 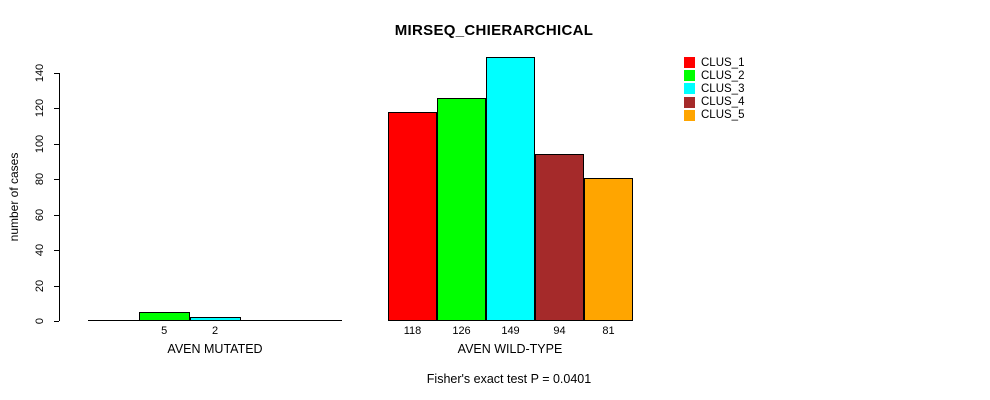 What do you see at coordinates (723, 75) in the screenshot?
I see `legend-label-clus_2: CLUS_2` at bounding box center [723, 75].